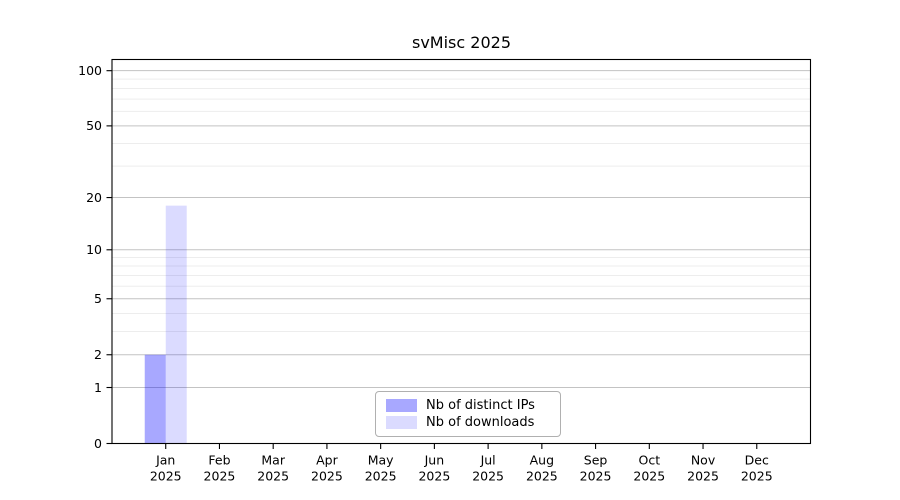 Image resolution: width=900 pixels, height=500 pixels. Describe the element at coordinates (90, 70) in the screenshot. I see `y-tick-label-100: 100` at that location.